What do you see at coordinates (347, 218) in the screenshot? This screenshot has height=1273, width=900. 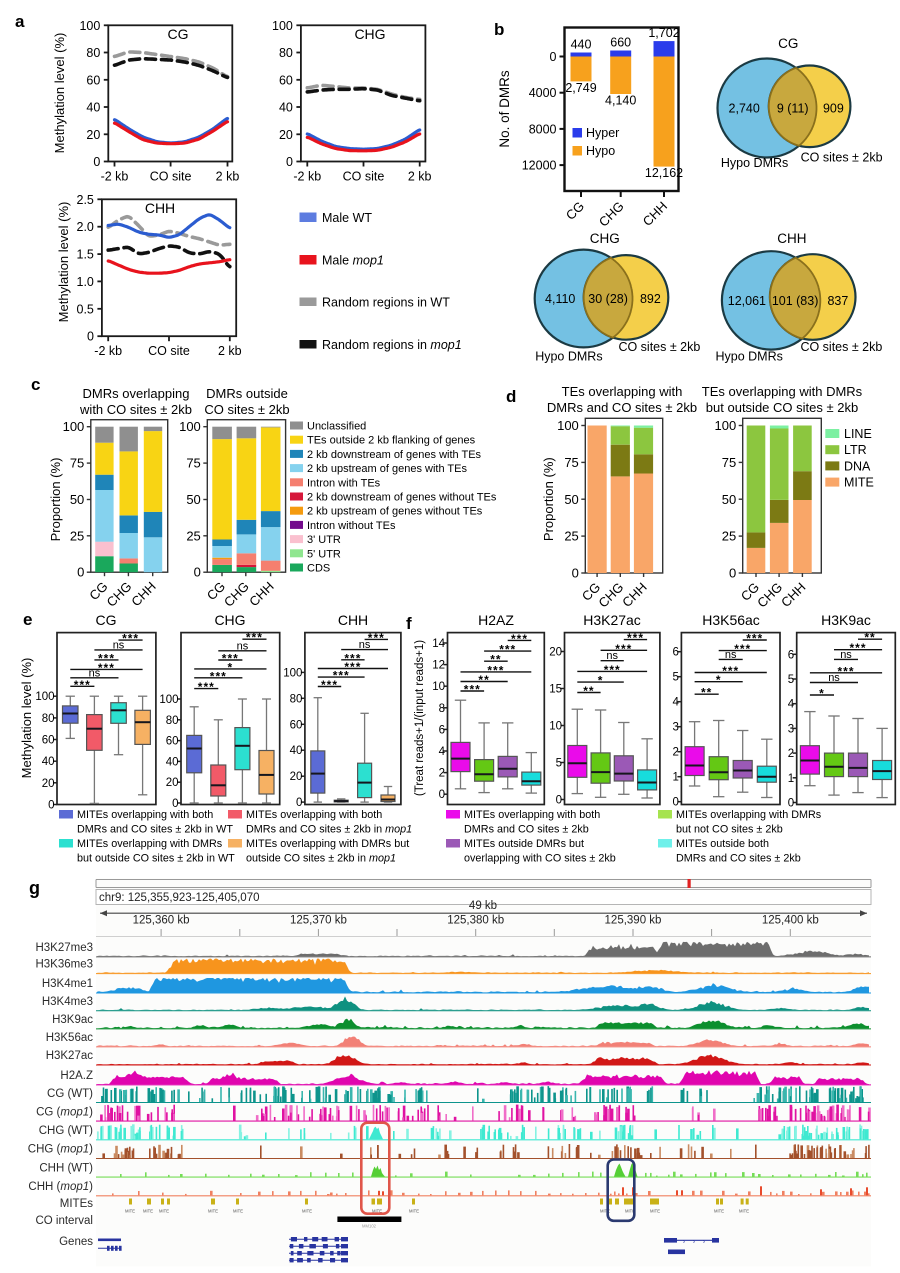 I see `svg-text: Male WT` at bounding box center [347, 218].